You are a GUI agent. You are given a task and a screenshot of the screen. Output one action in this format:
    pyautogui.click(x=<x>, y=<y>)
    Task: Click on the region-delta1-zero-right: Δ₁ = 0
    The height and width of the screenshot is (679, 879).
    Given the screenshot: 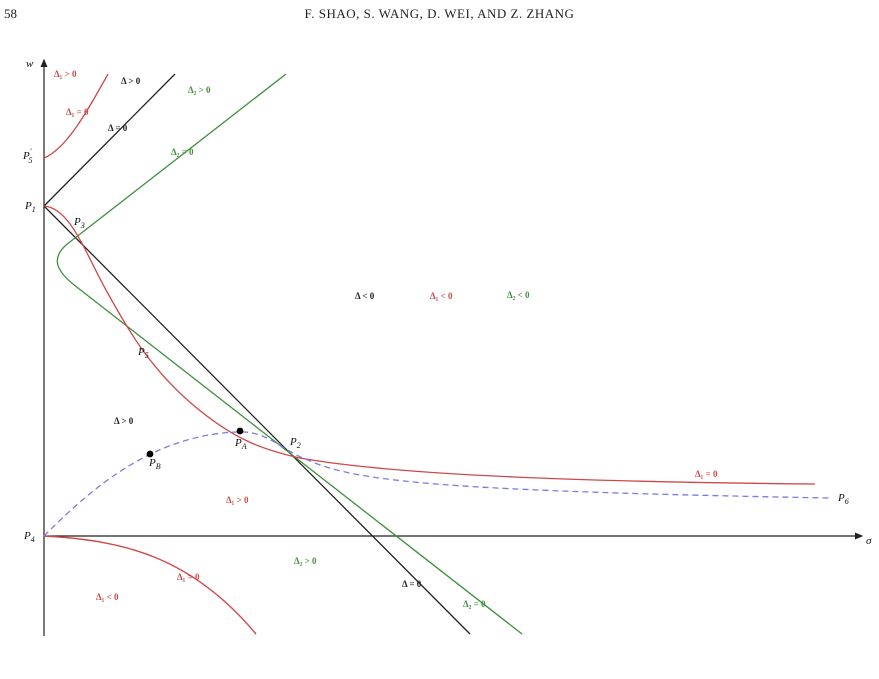 What is the action you would take?
    pyautogui.click(x=706, y=474)
    